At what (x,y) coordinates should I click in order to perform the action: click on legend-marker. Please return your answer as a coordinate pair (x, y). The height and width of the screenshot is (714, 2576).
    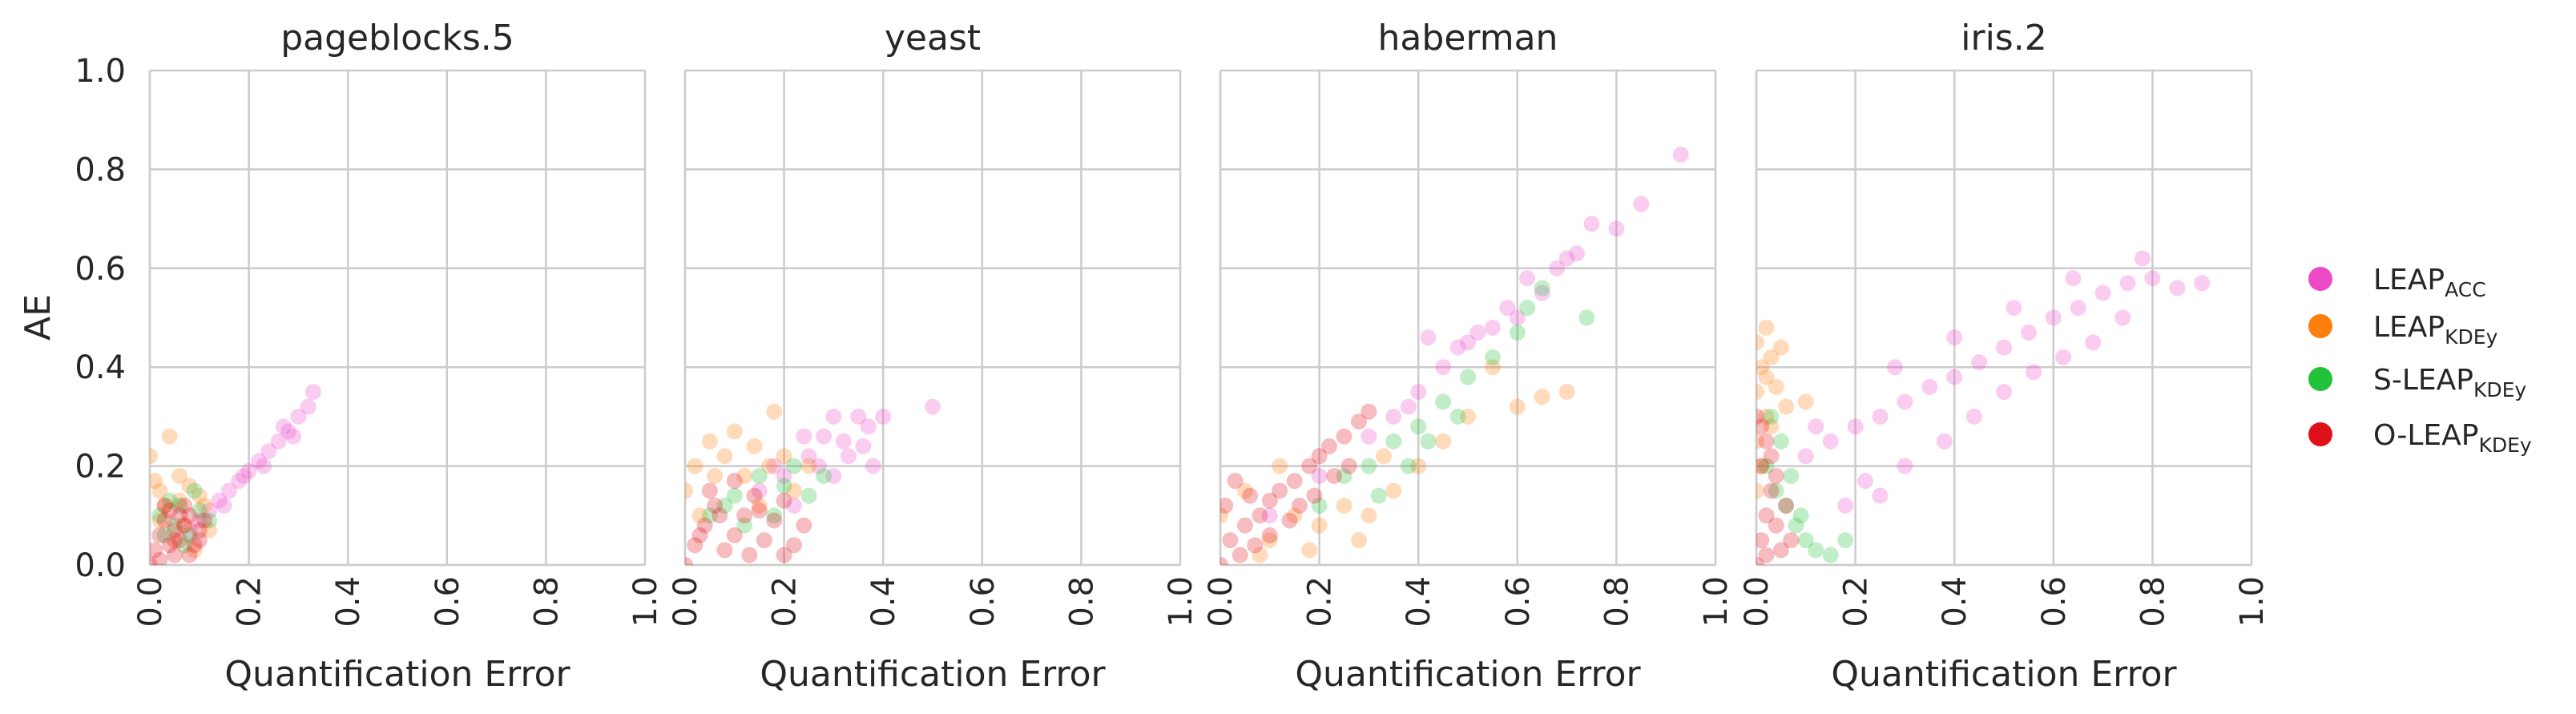
    Looking at the image, I should click on (2320, 379).